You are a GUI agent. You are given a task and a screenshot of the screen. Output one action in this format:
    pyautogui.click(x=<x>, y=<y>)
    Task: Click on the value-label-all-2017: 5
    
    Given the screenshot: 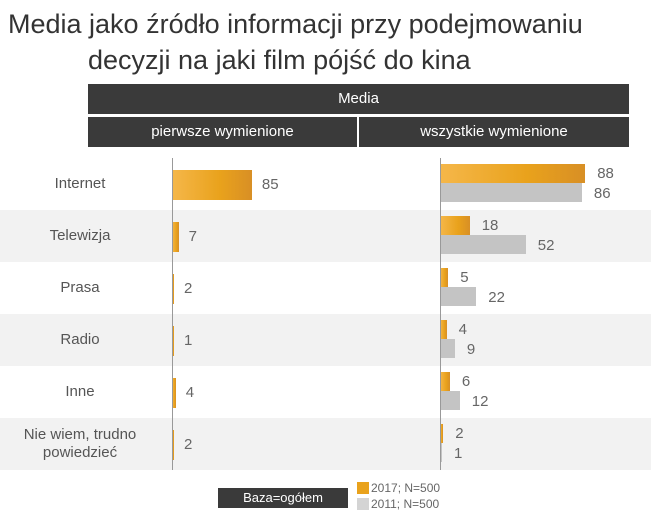 What is the action you would take?
    pyautogui.click(x=464, y=277)
    